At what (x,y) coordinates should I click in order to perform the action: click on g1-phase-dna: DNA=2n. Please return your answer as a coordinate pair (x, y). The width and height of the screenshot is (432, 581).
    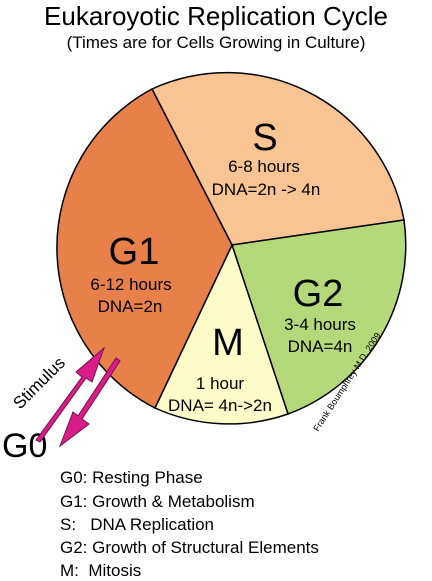
    Looking at the image, I should click on (130, 306).